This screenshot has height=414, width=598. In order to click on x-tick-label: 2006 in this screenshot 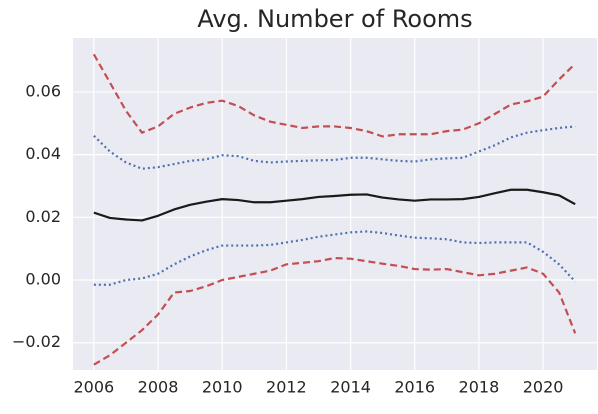, I will do `click(93, 387)`.